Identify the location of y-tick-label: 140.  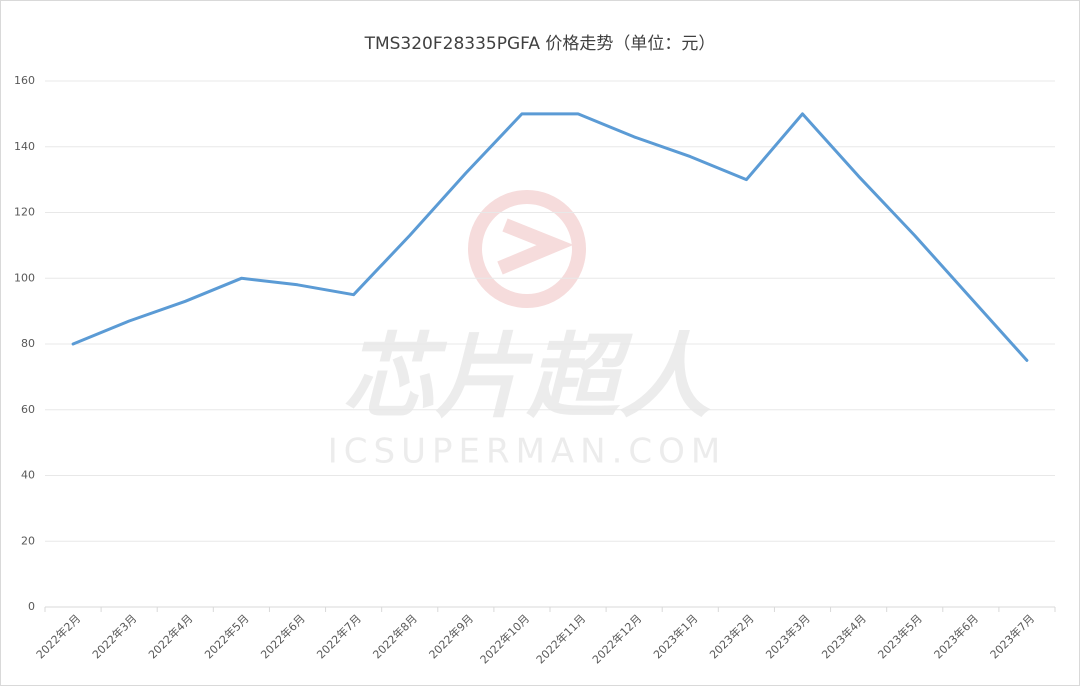
(24, 146).